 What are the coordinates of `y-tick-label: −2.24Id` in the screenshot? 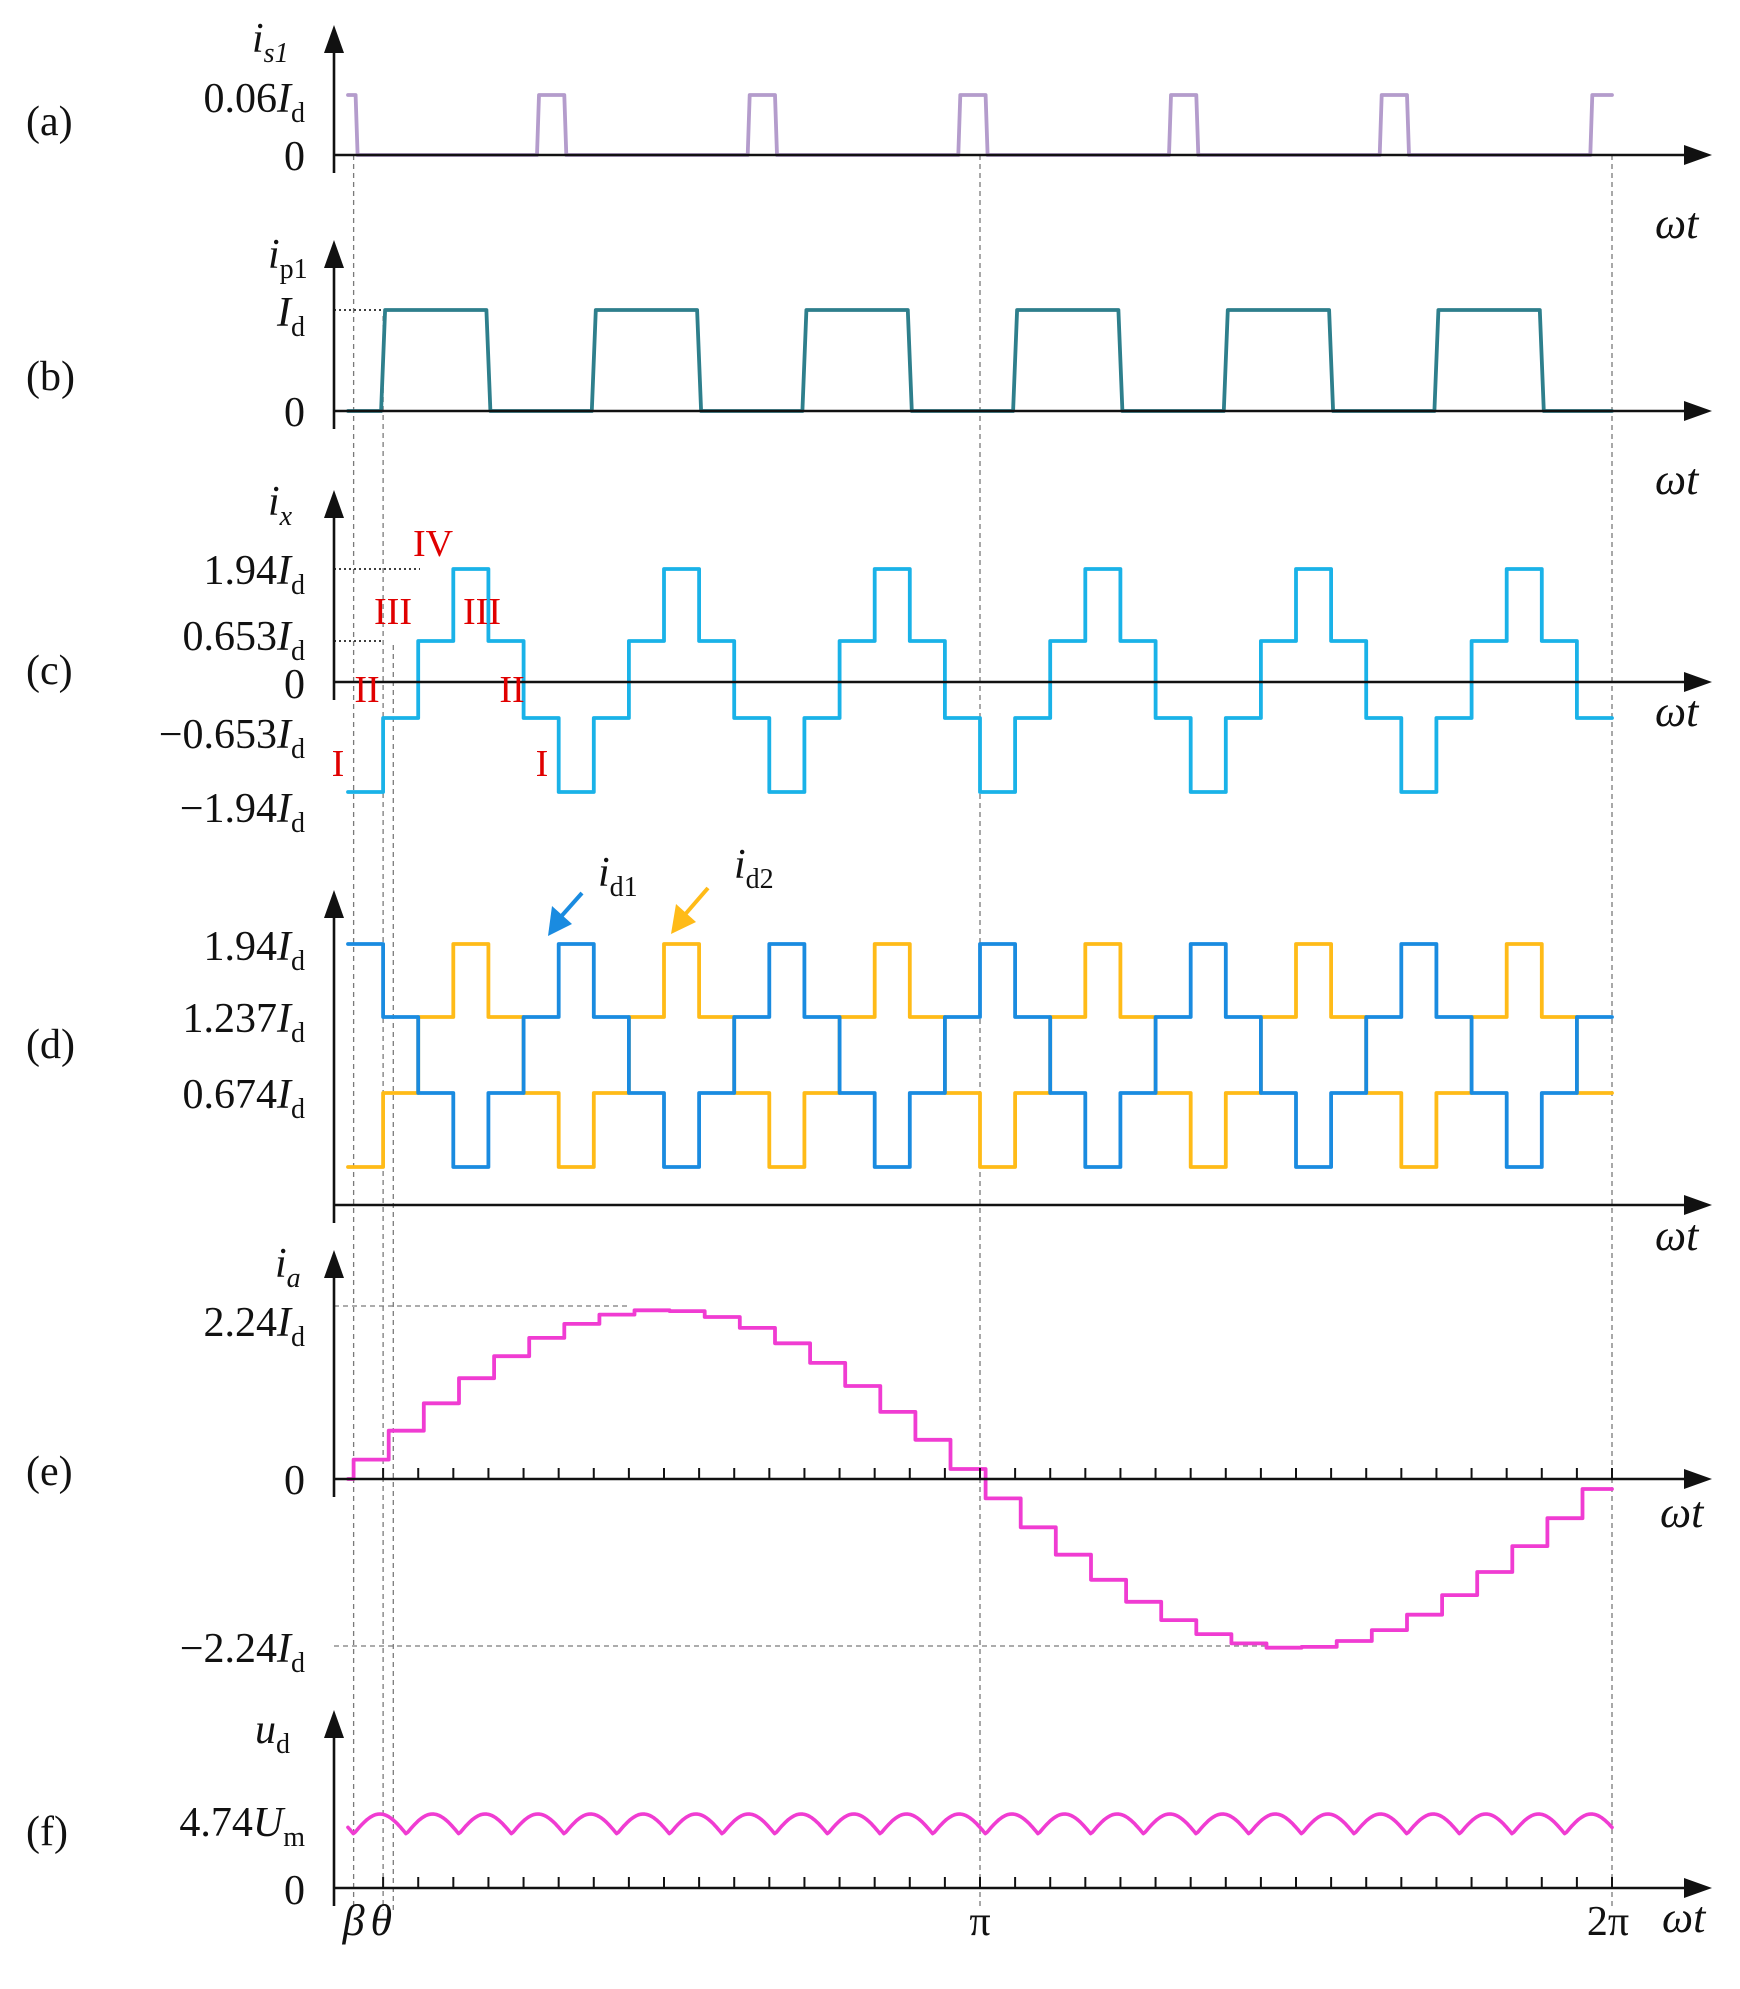 It's located at (242, 1652).